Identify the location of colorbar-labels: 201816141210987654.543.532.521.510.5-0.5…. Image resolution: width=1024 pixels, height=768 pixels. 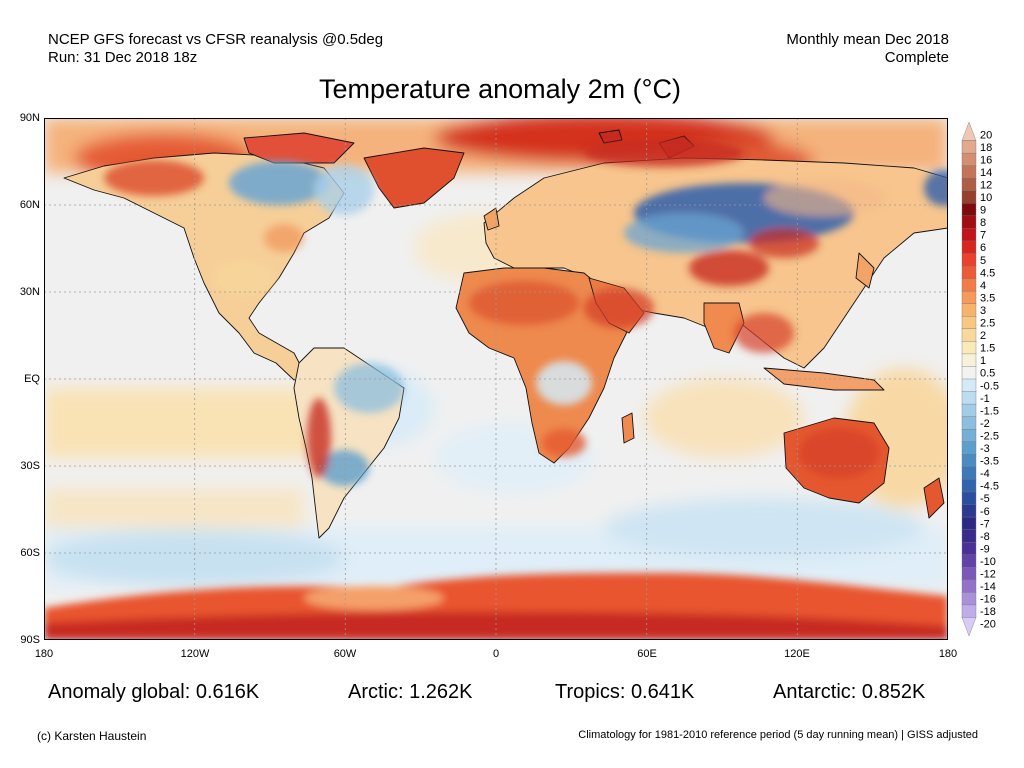
(989, 379).